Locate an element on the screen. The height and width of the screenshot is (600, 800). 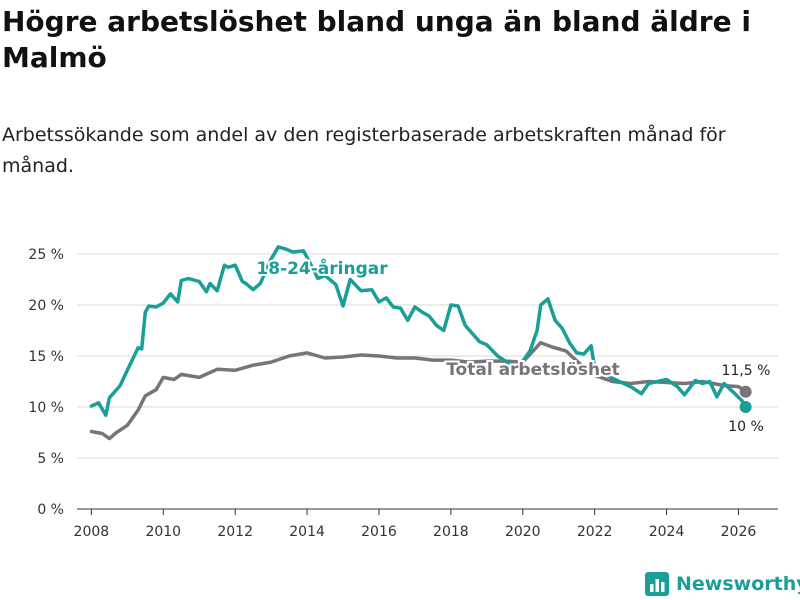
x-tick-label: 2016 is located at coordinates (379, 532).